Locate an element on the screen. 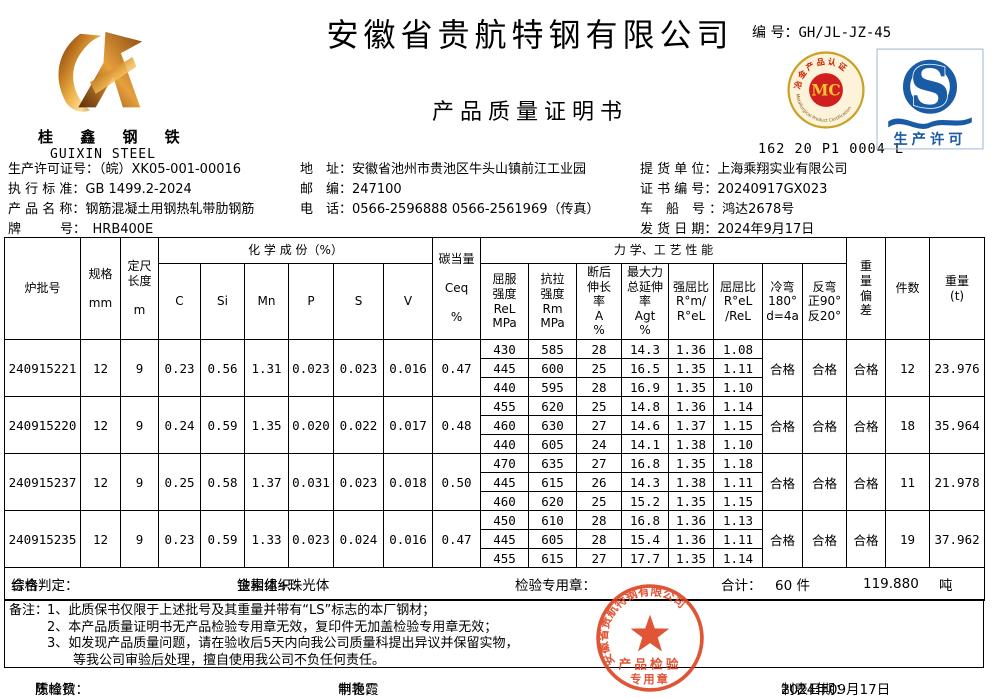 This screenshot has width=996, height=698. rel-rel-ratio: 1.15 is located at coordinates (738, 501).